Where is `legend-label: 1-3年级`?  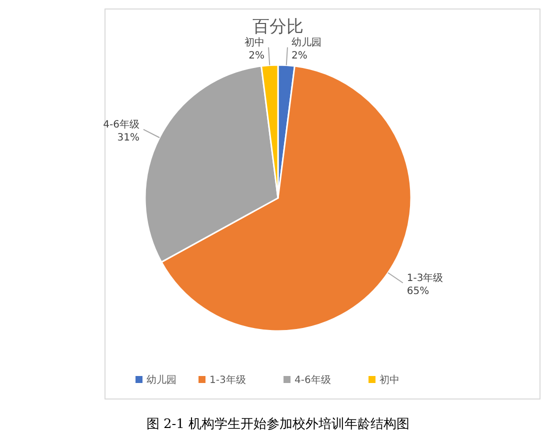 legend-label: 1-3年级 is located at coordinates (228, 380).